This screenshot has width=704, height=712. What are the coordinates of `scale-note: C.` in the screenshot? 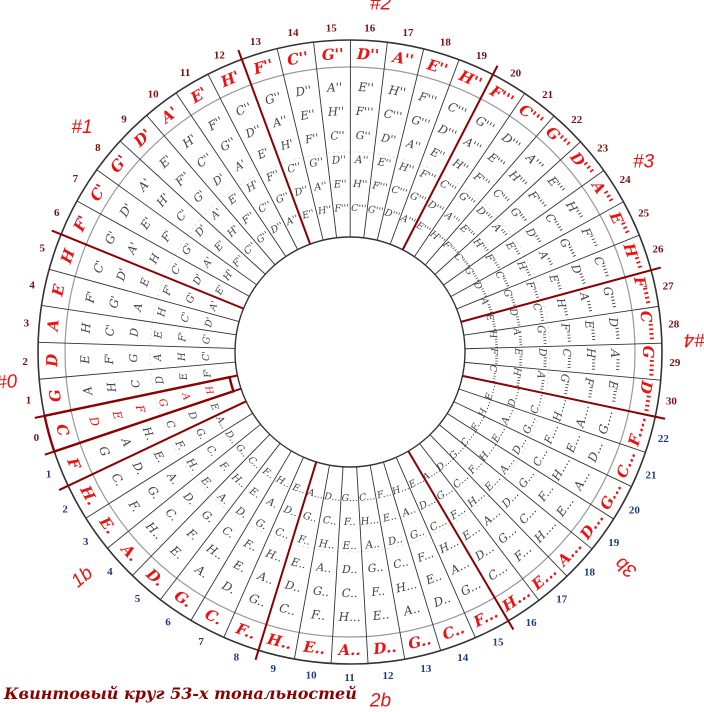 It's located at (118, 480).